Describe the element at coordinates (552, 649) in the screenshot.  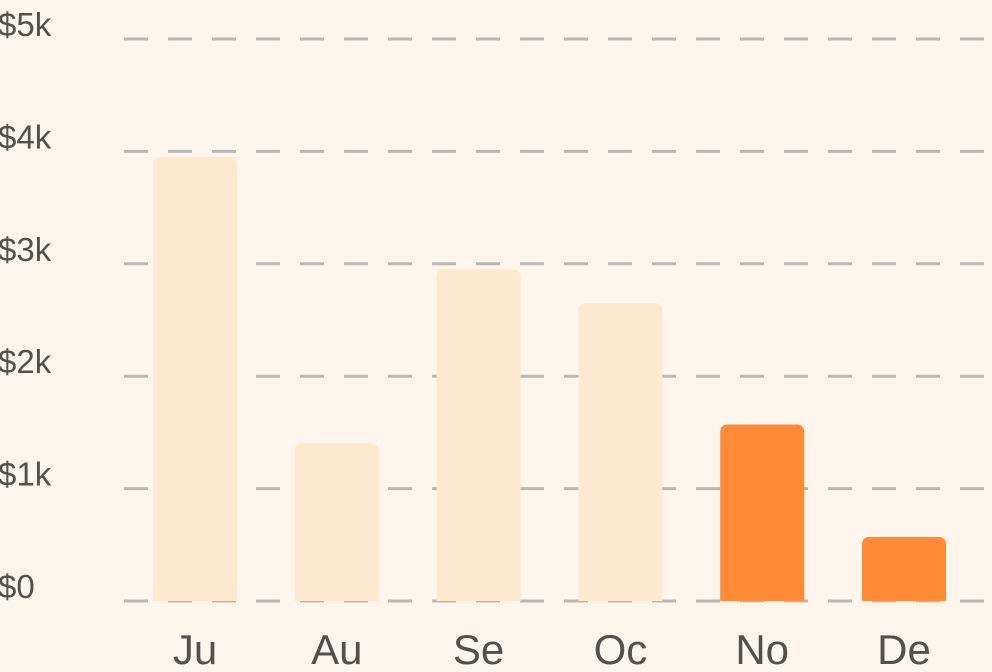
I see `x-axis-ticks: Ju Au Se Oc No De` at that location.